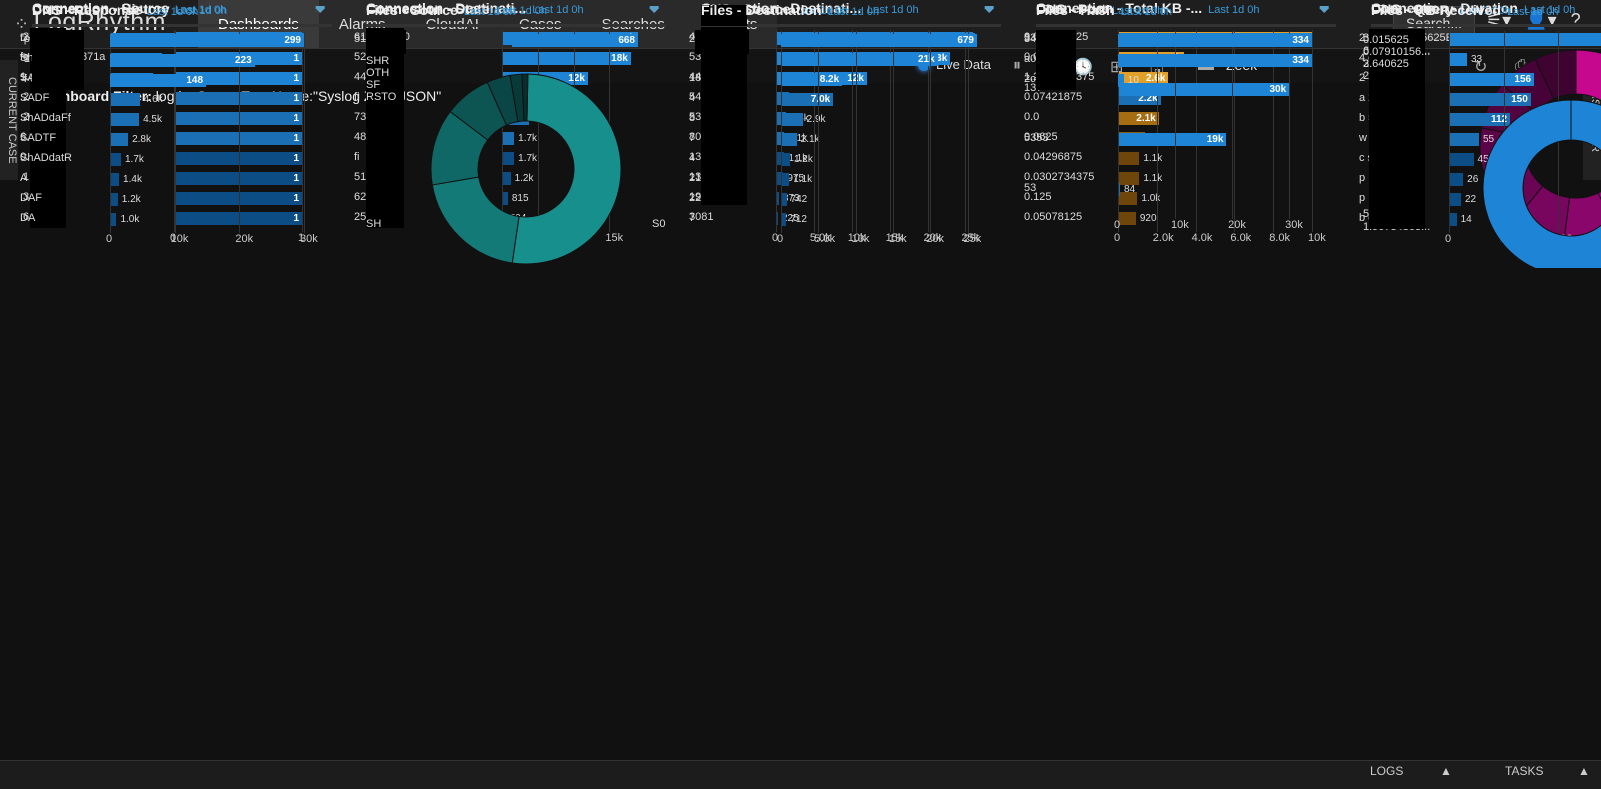 The height and width of the screenshot is (789, 1601). I want to click on bar: 19k, so click(1172, 139).